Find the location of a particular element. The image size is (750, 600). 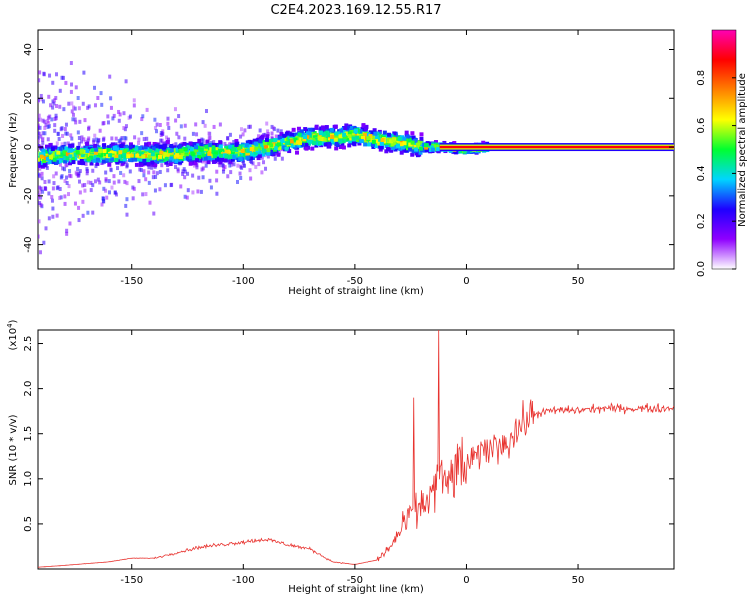

colorbar-tick-label: 0.6 is located at coordinates (701, 126).